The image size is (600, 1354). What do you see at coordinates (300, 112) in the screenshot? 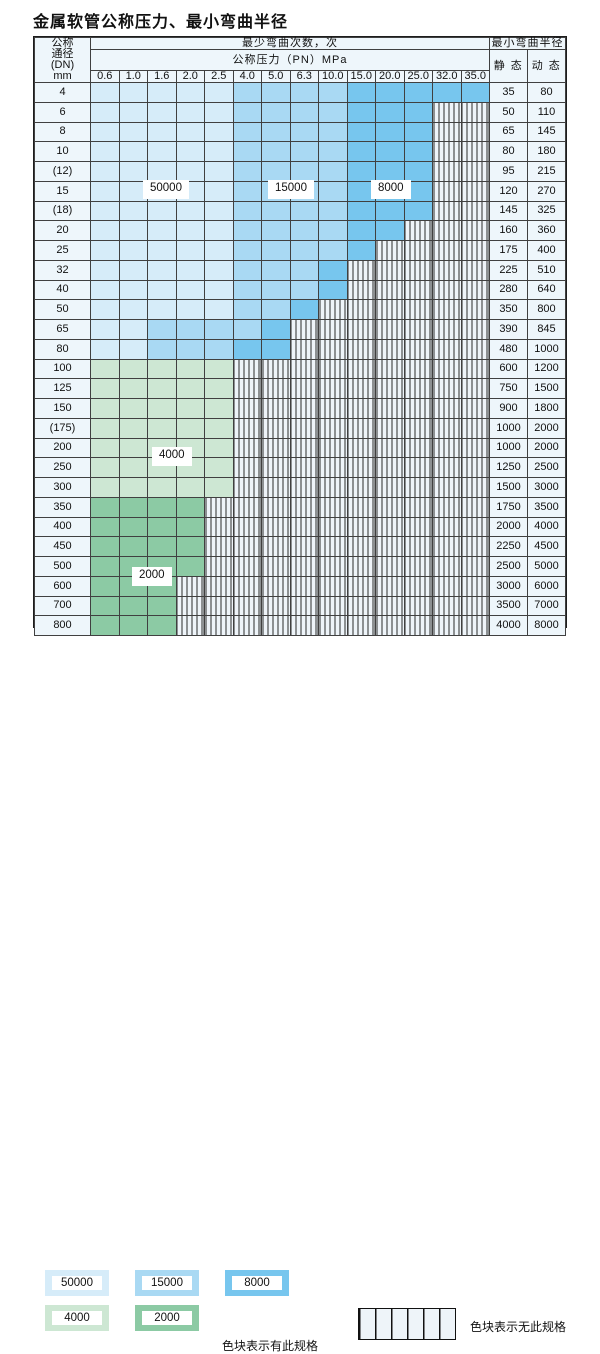
I see `table-row: 6 50 110` at bounding box center [300, 112].